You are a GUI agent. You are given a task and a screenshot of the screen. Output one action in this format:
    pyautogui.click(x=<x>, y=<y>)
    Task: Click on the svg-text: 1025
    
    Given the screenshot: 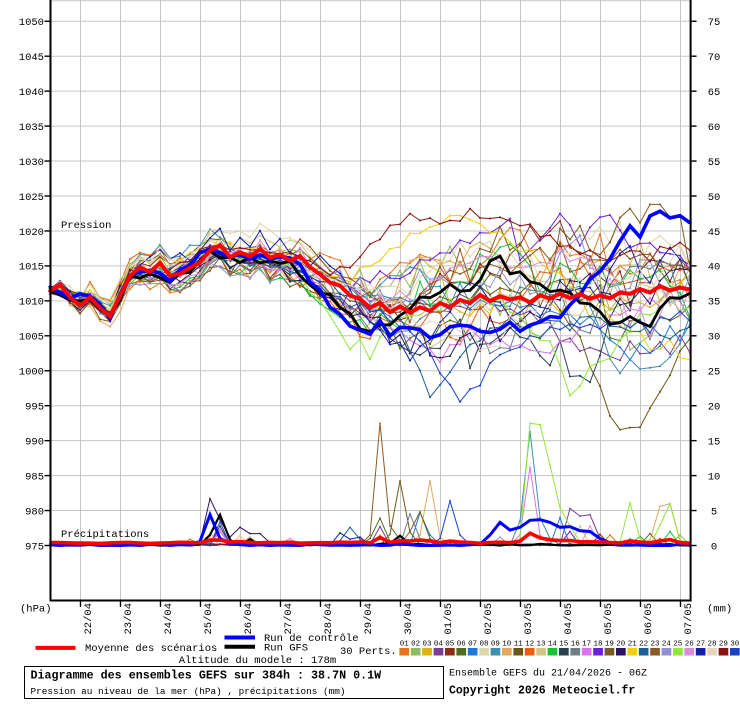 What is the action you would take?
    pyautogui.click(x=31, y=198)
    